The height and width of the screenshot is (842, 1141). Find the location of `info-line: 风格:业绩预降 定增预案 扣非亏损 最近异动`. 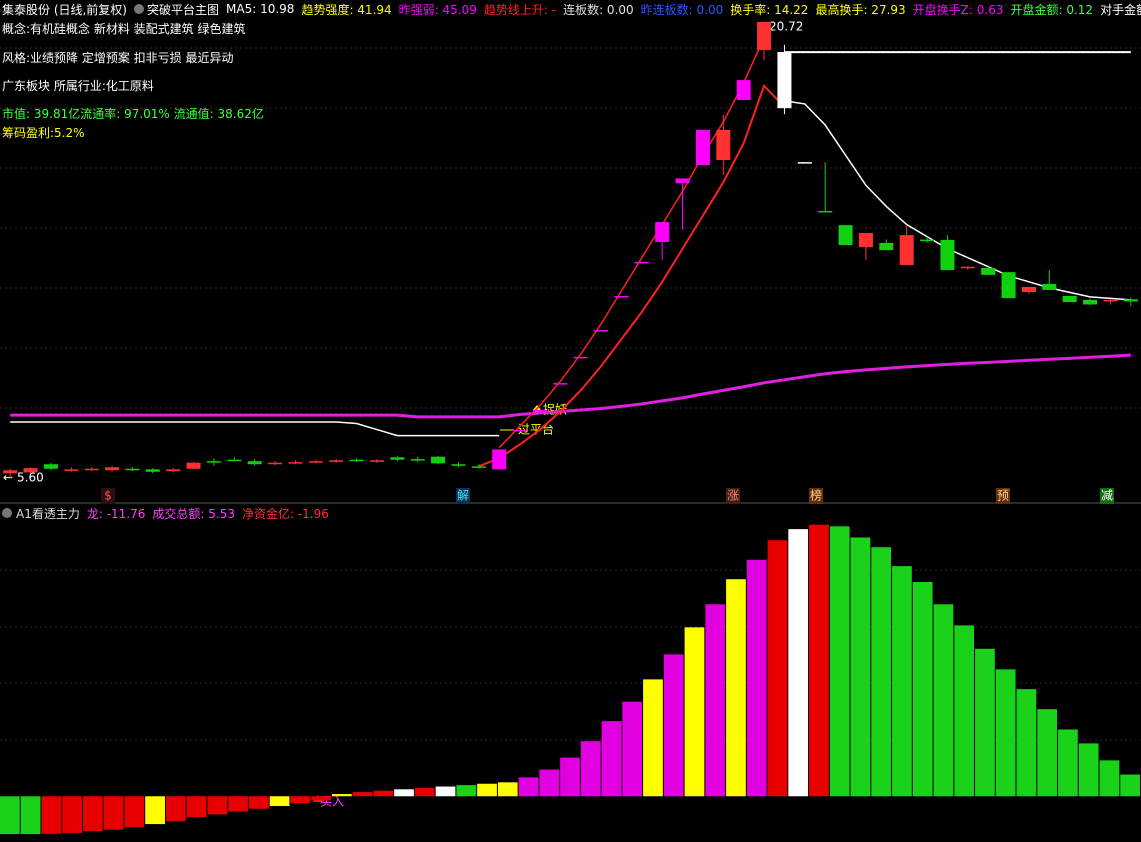

info-line: 风格:业绩预降 定增预案 扣非亏损 最近异动 is located at coordinates (118, 57).